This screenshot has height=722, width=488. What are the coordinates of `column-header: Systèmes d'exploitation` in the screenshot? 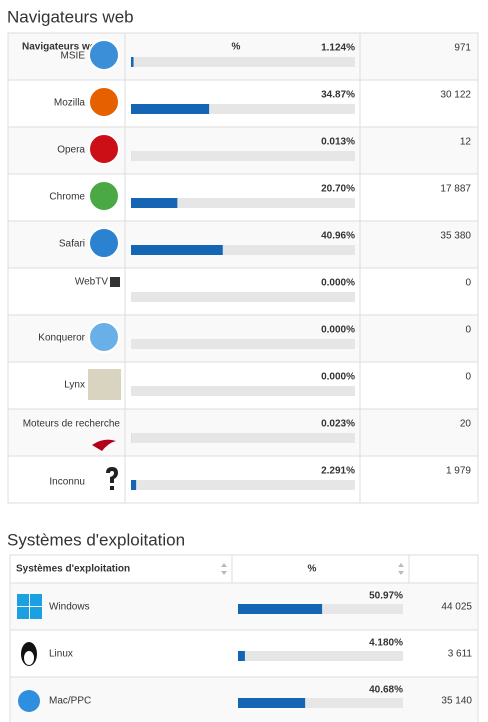 It's located at (73, 569).